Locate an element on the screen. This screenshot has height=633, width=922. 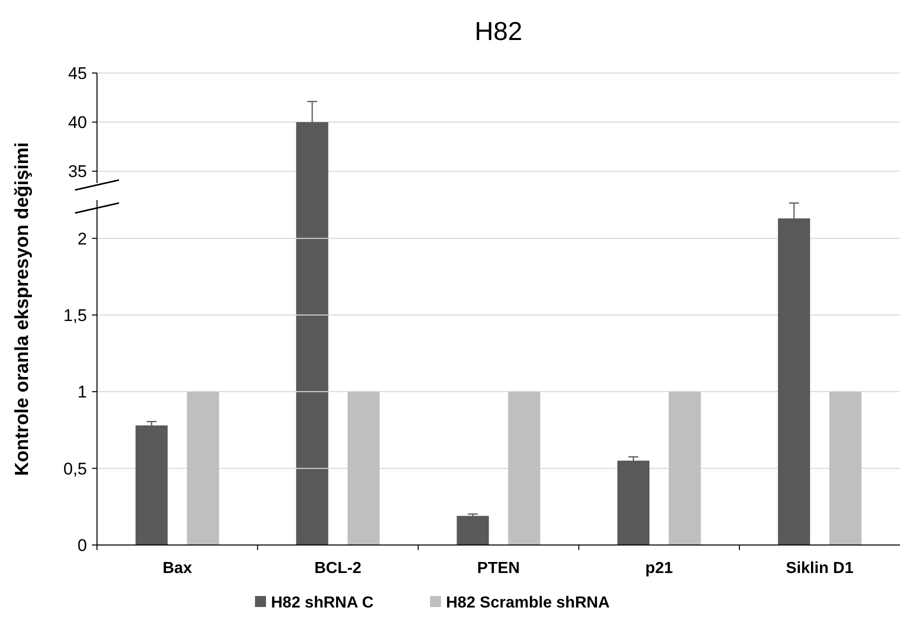
chart-title: H82 is located at coordinates (498, 31).